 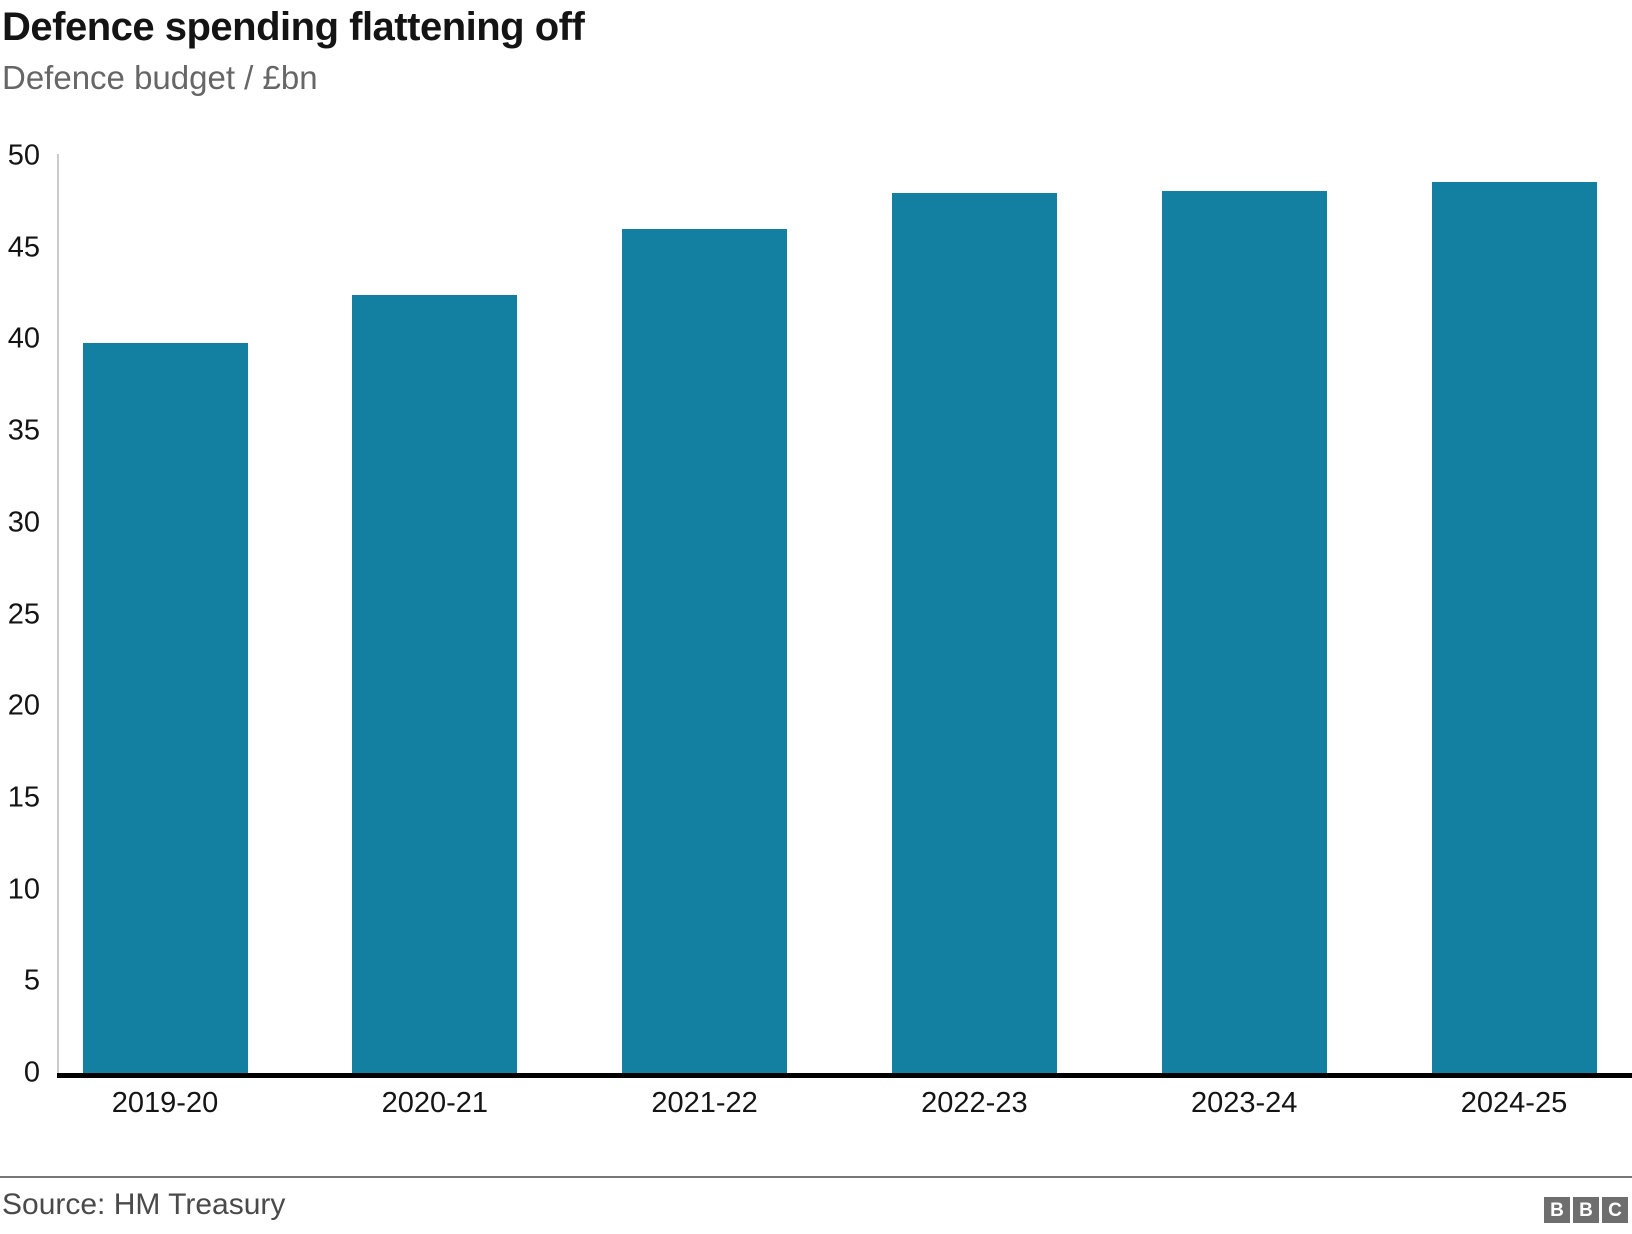 I want to click on y-tick-label: 20, so click(x=23, y=705).